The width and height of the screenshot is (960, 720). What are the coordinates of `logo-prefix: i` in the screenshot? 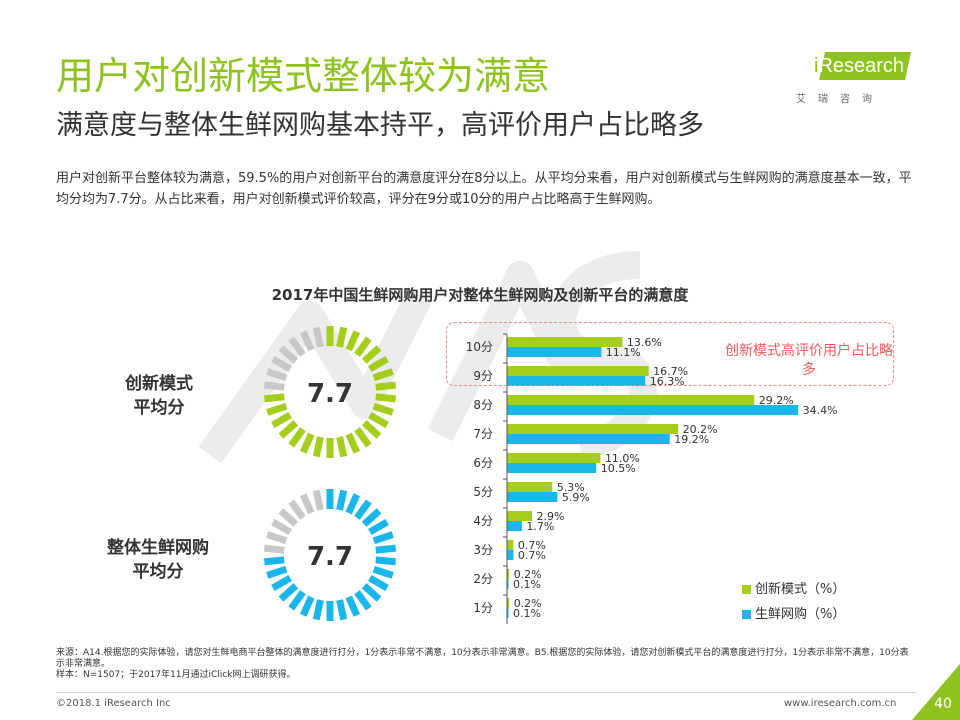 It's located at (816, 66).